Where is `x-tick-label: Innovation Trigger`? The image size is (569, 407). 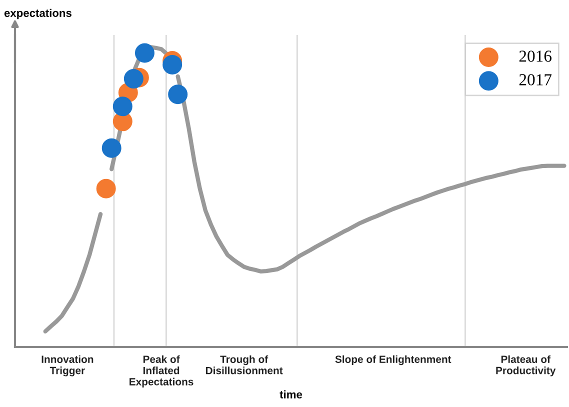
x-tick-label: Innovation Trigger is located at coordinates (68, 365).